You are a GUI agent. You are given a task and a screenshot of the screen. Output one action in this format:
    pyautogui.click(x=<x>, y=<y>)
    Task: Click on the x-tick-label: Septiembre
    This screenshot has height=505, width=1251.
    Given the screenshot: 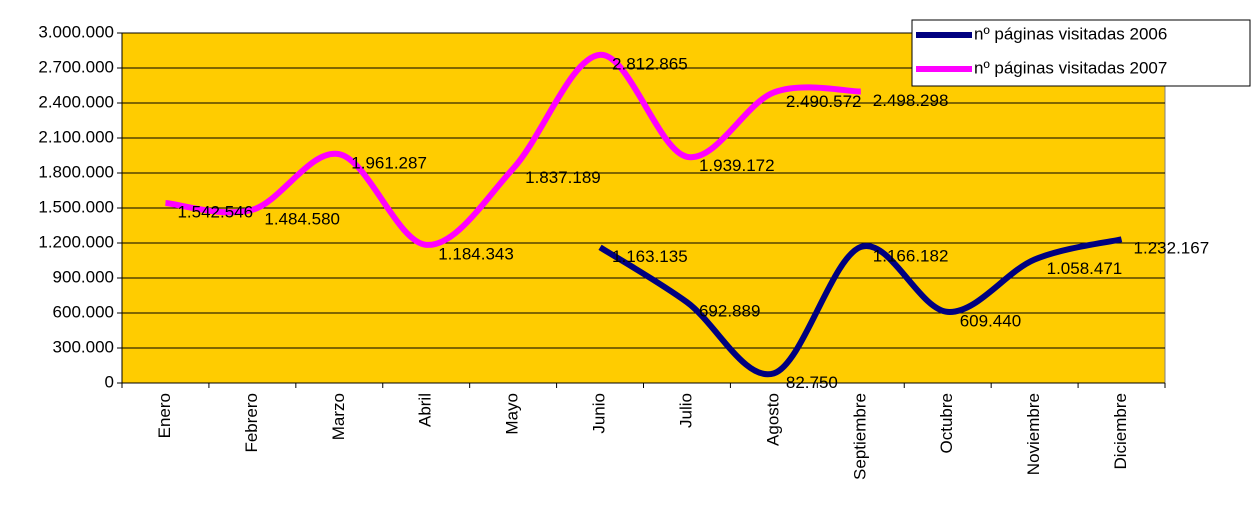 What is the action you would take?
    pyautogui.click(x=859, y=436)
    